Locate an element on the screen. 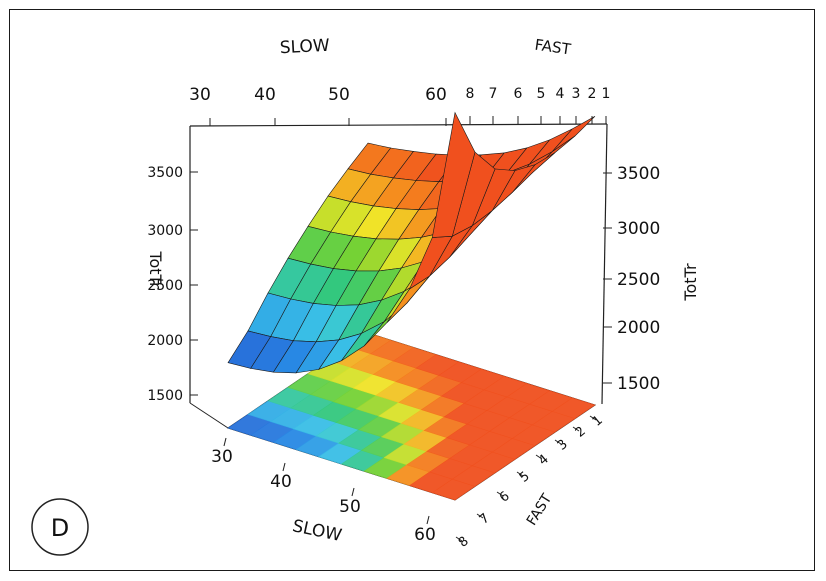 This screenshot has width=826, height=581. top-fast-tick-label: 3 is located at coordinates (576, 94).